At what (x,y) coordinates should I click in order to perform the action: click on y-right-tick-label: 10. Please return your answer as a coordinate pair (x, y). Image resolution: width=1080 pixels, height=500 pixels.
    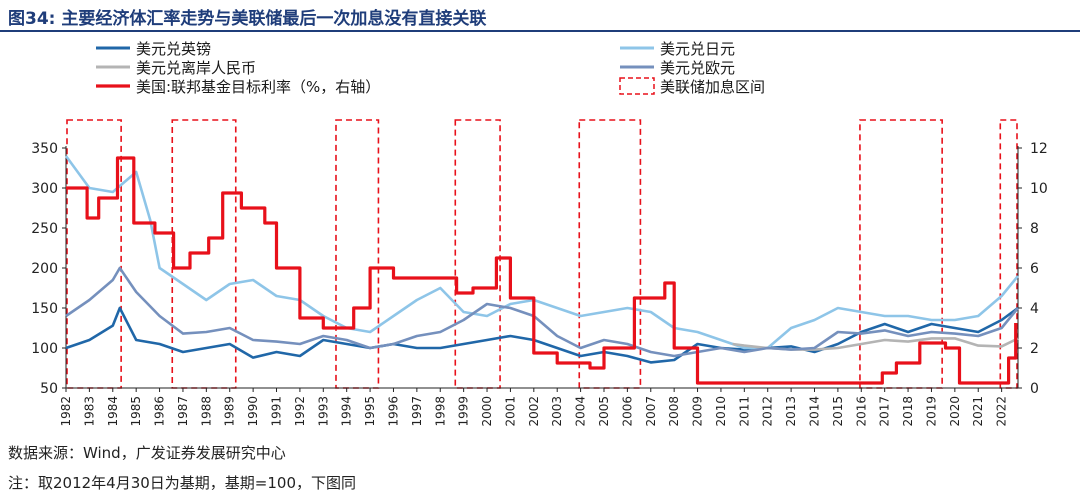
    Looking at the image, I should click on (1039, 189).